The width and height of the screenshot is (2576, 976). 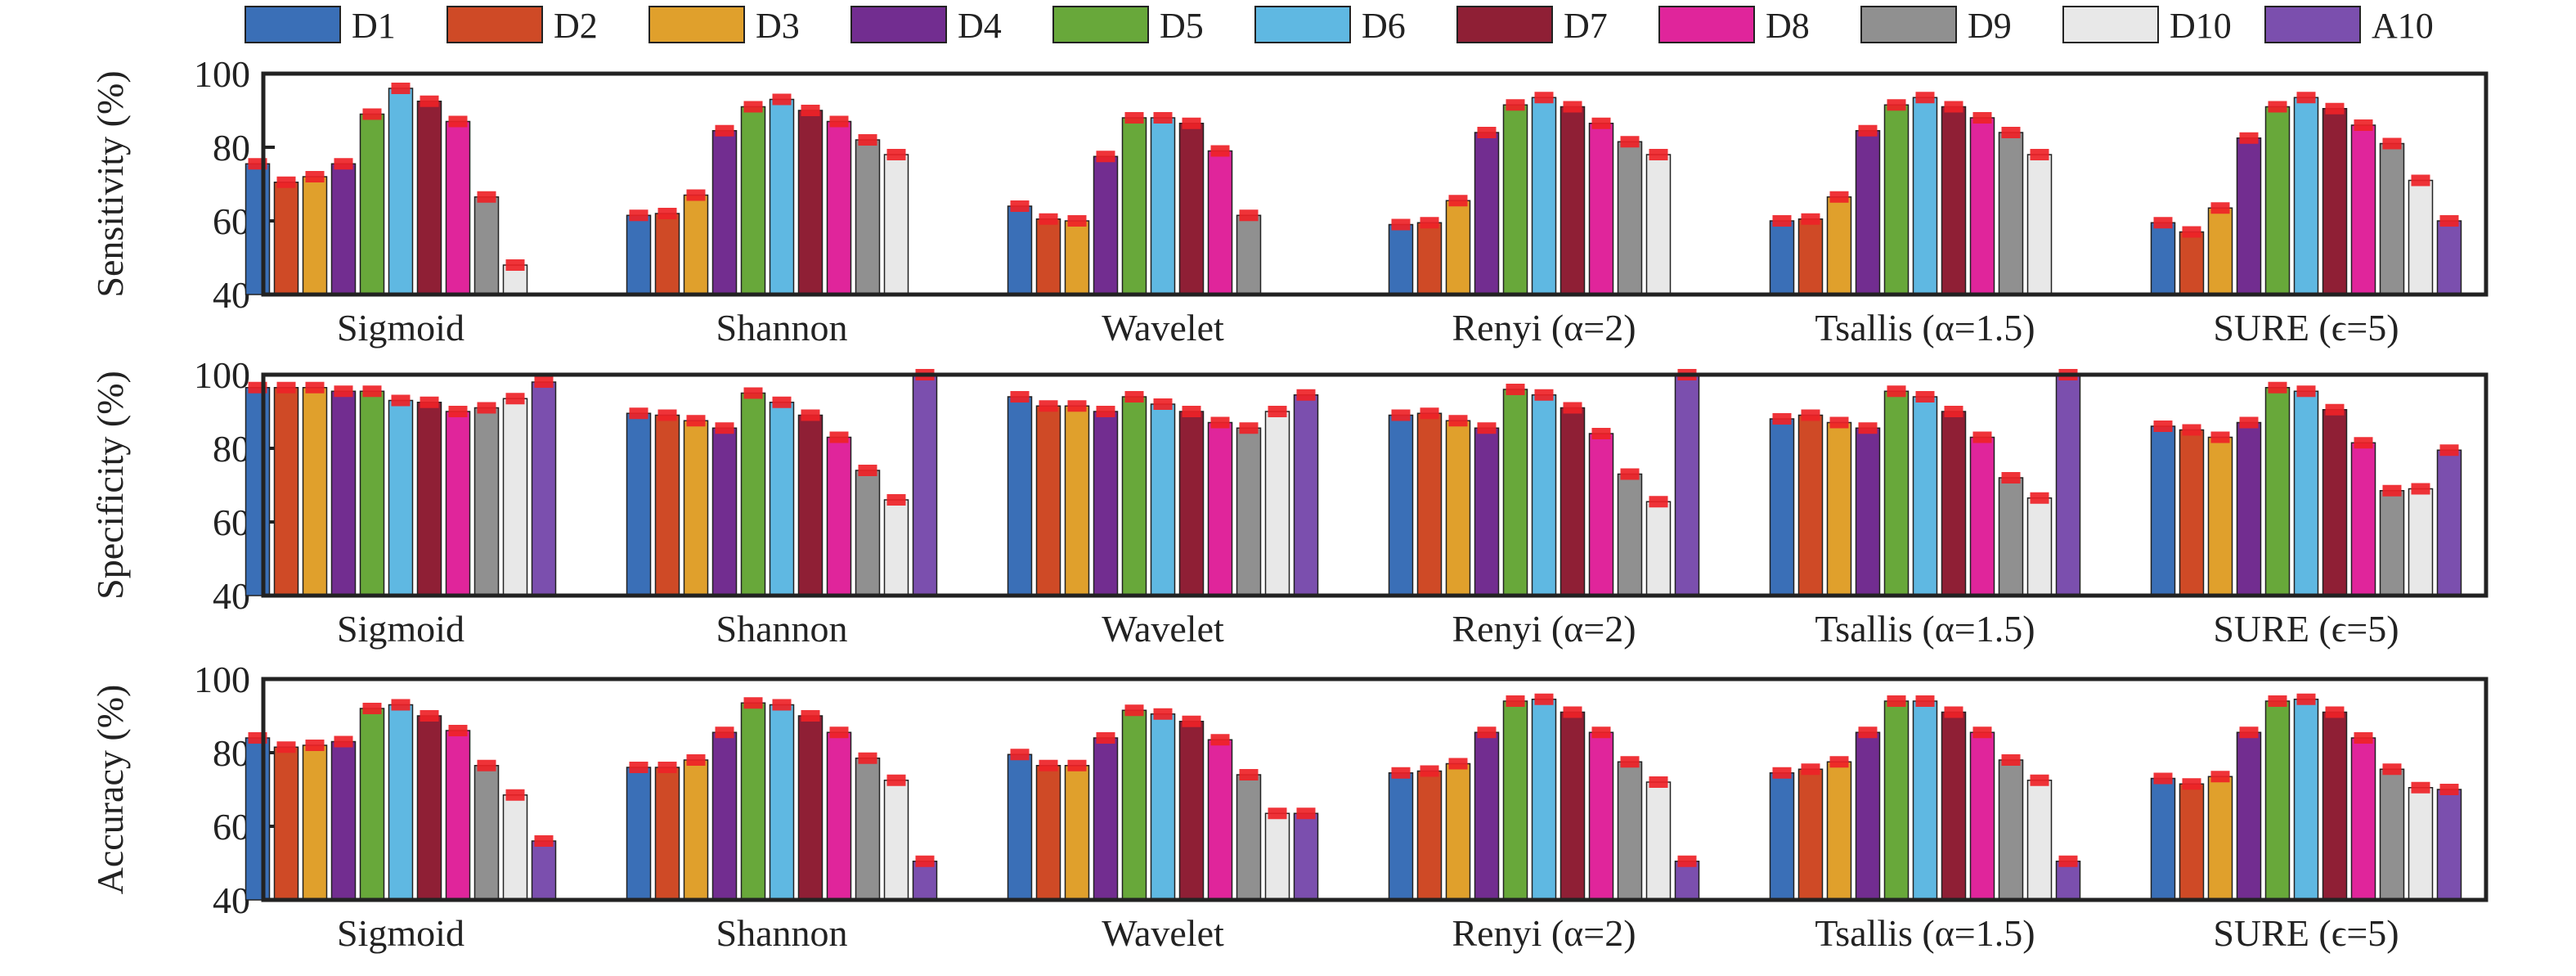 What do you see at coordinates (386, 216) in the screenshot?
I see `bar-group-0: Sigmoid` at bounding box center [386, 216].